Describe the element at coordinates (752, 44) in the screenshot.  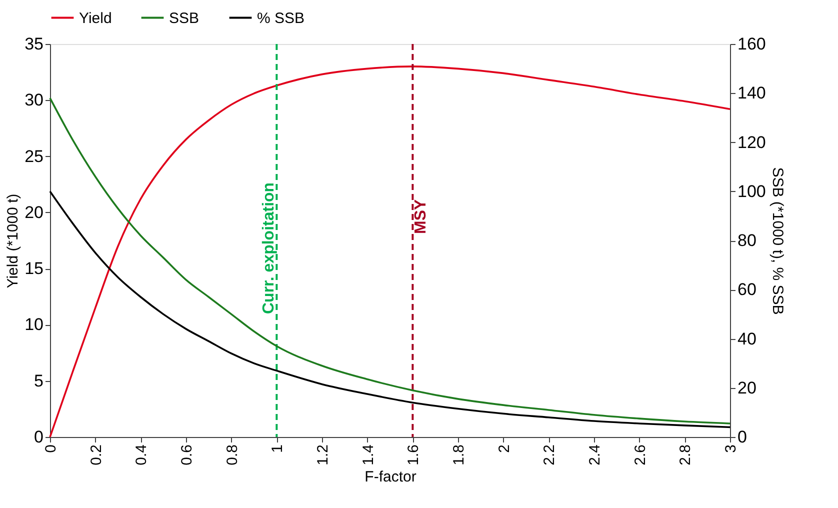
I see `y2-tick-label: 160` at that location.